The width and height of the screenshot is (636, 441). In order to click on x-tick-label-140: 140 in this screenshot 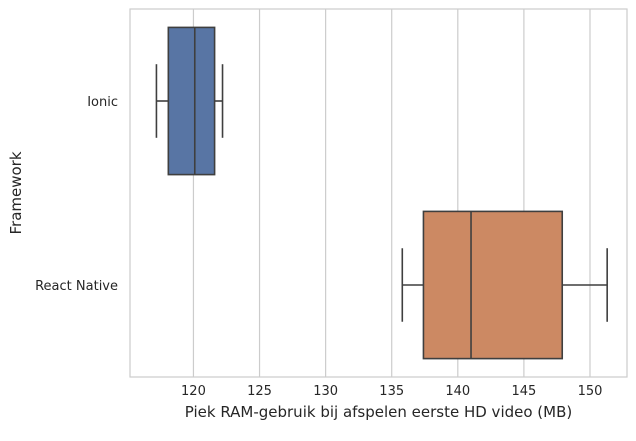, I will do `click(457, 391)`.